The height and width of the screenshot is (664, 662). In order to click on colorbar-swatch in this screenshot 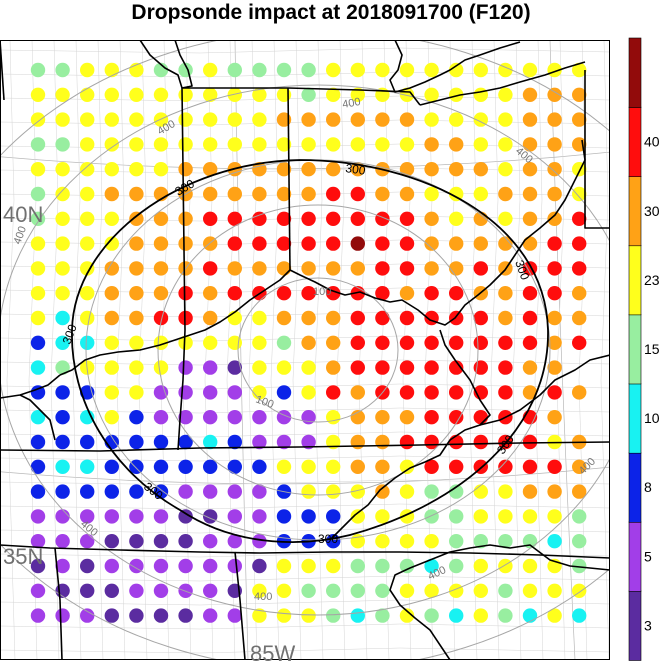, I will do `click(635, 211)`.